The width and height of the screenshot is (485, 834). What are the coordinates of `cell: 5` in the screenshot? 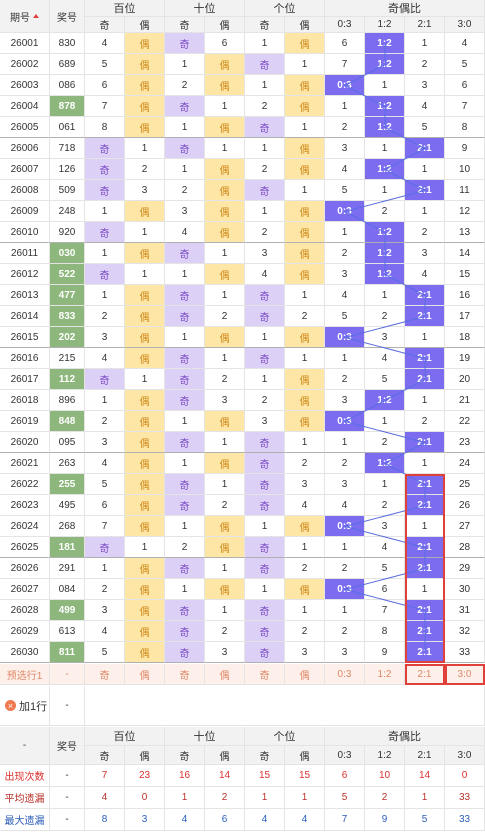 It's located at (105, 64).